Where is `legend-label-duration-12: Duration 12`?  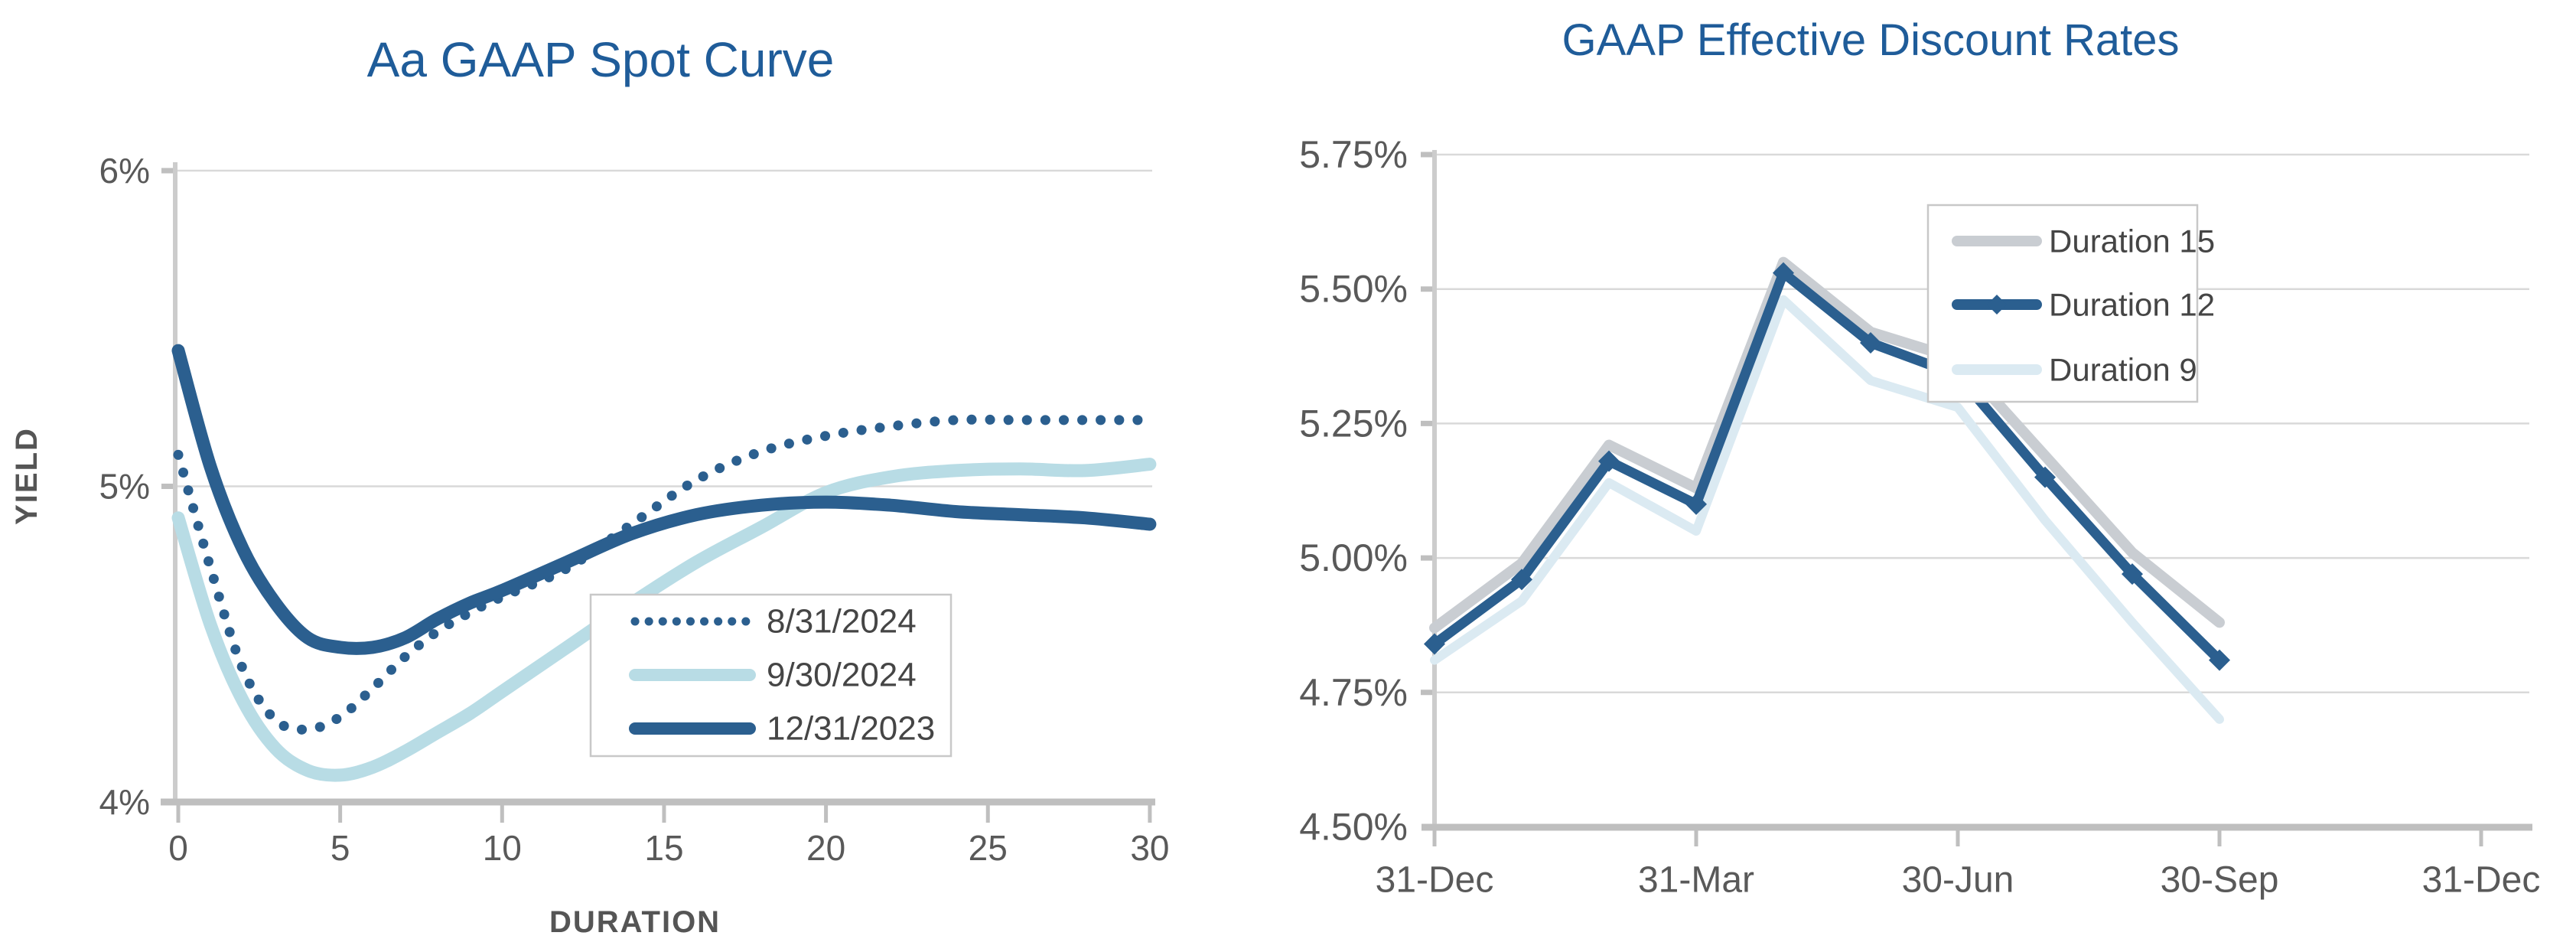
legend-label-duration-12: Duration 12 is located at coordinates (2132, 305).